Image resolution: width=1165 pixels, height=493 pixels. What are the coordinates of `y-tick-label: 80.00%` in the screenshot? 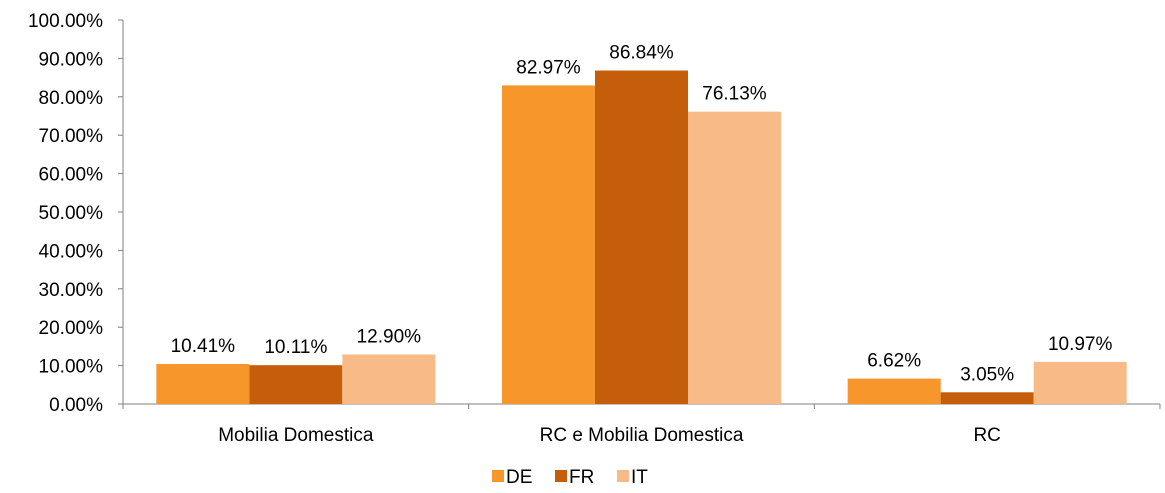 It's located at (71, 98).